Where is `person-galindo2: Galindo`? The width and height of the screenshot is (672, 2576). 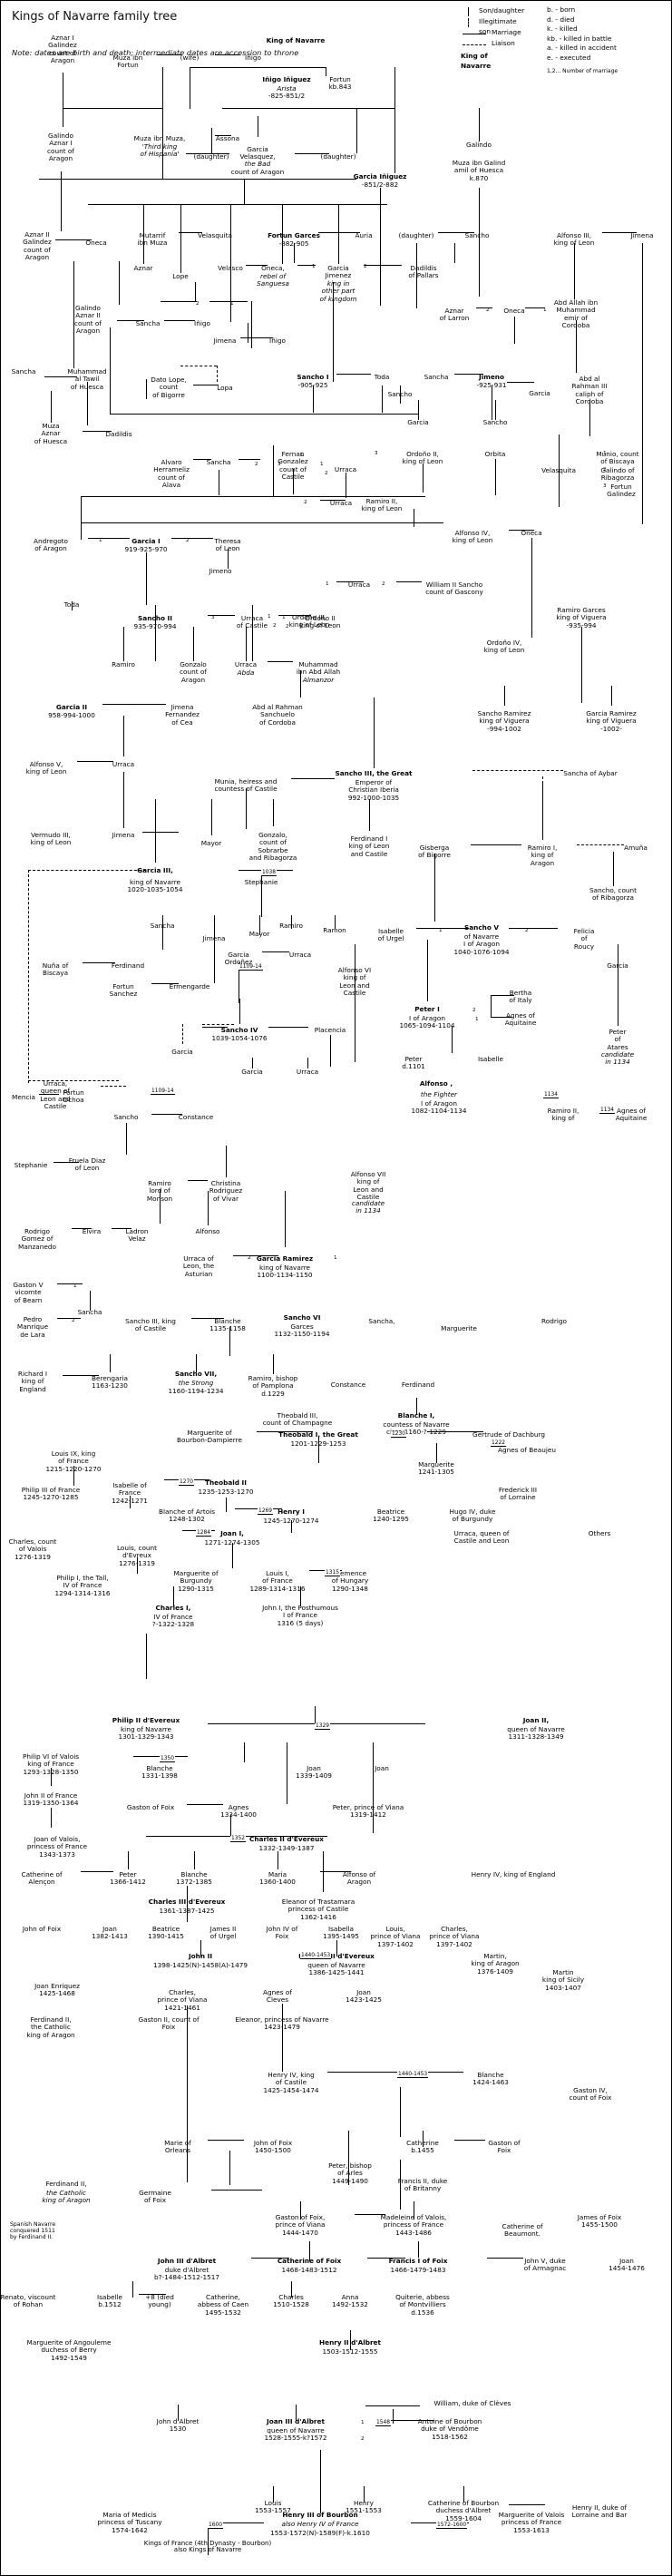
person-galindo2: Galindo is located at coordinates (479, 145).